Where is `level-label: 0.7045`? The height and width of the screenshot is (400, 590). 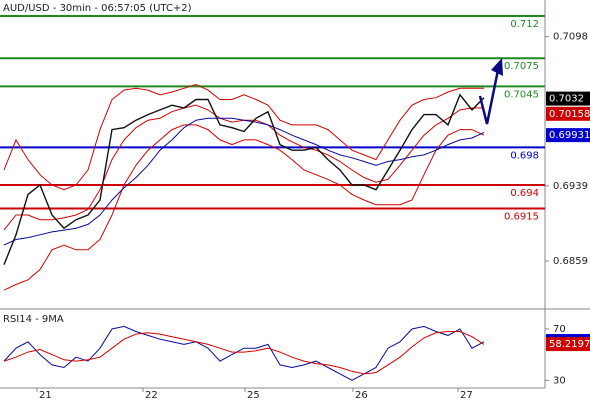 level-label: 0.7045 is located at coordinates (521, 94).